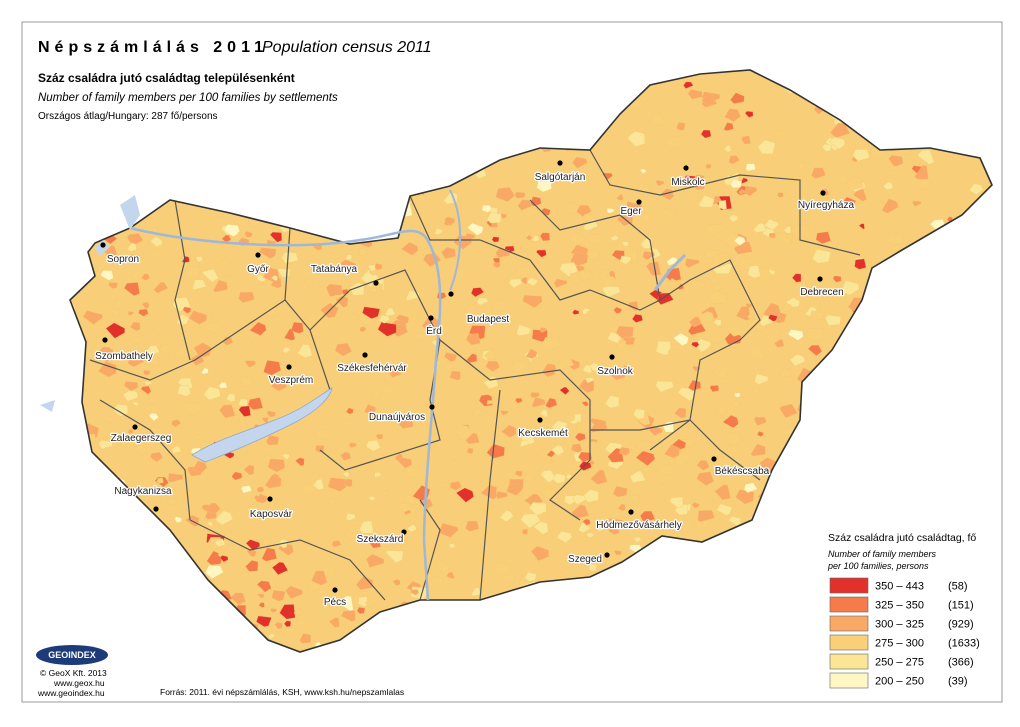 Image resolution: width=1020 pixels, height=727 pixels. Describe the element at coordinates (849, 604) in the screenshot. I see `legend-swatch` at that location.